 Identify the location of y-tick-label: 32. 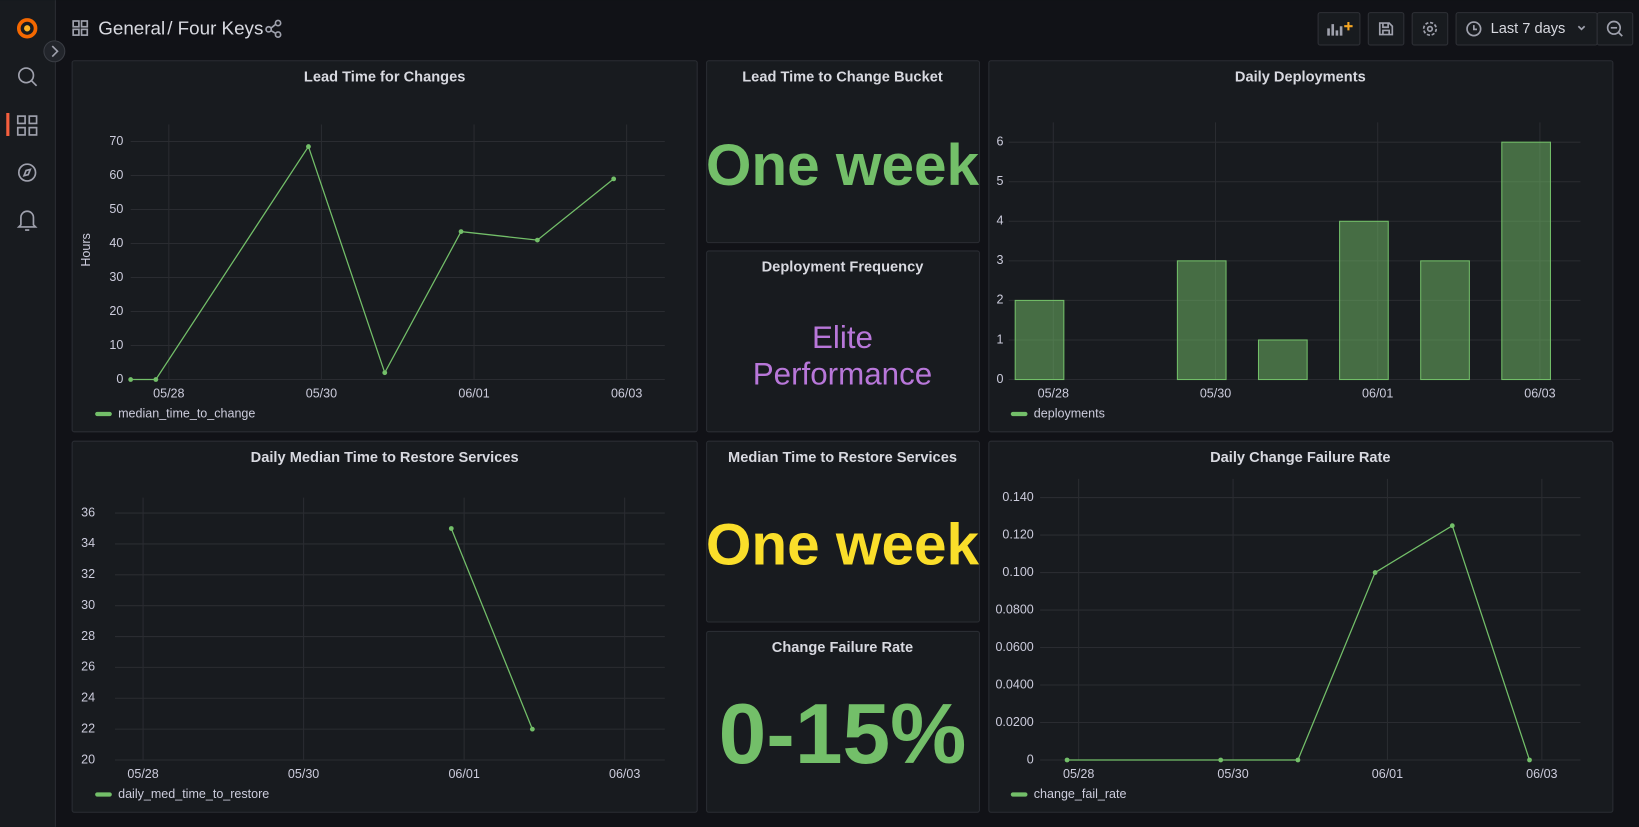
(88, 574).